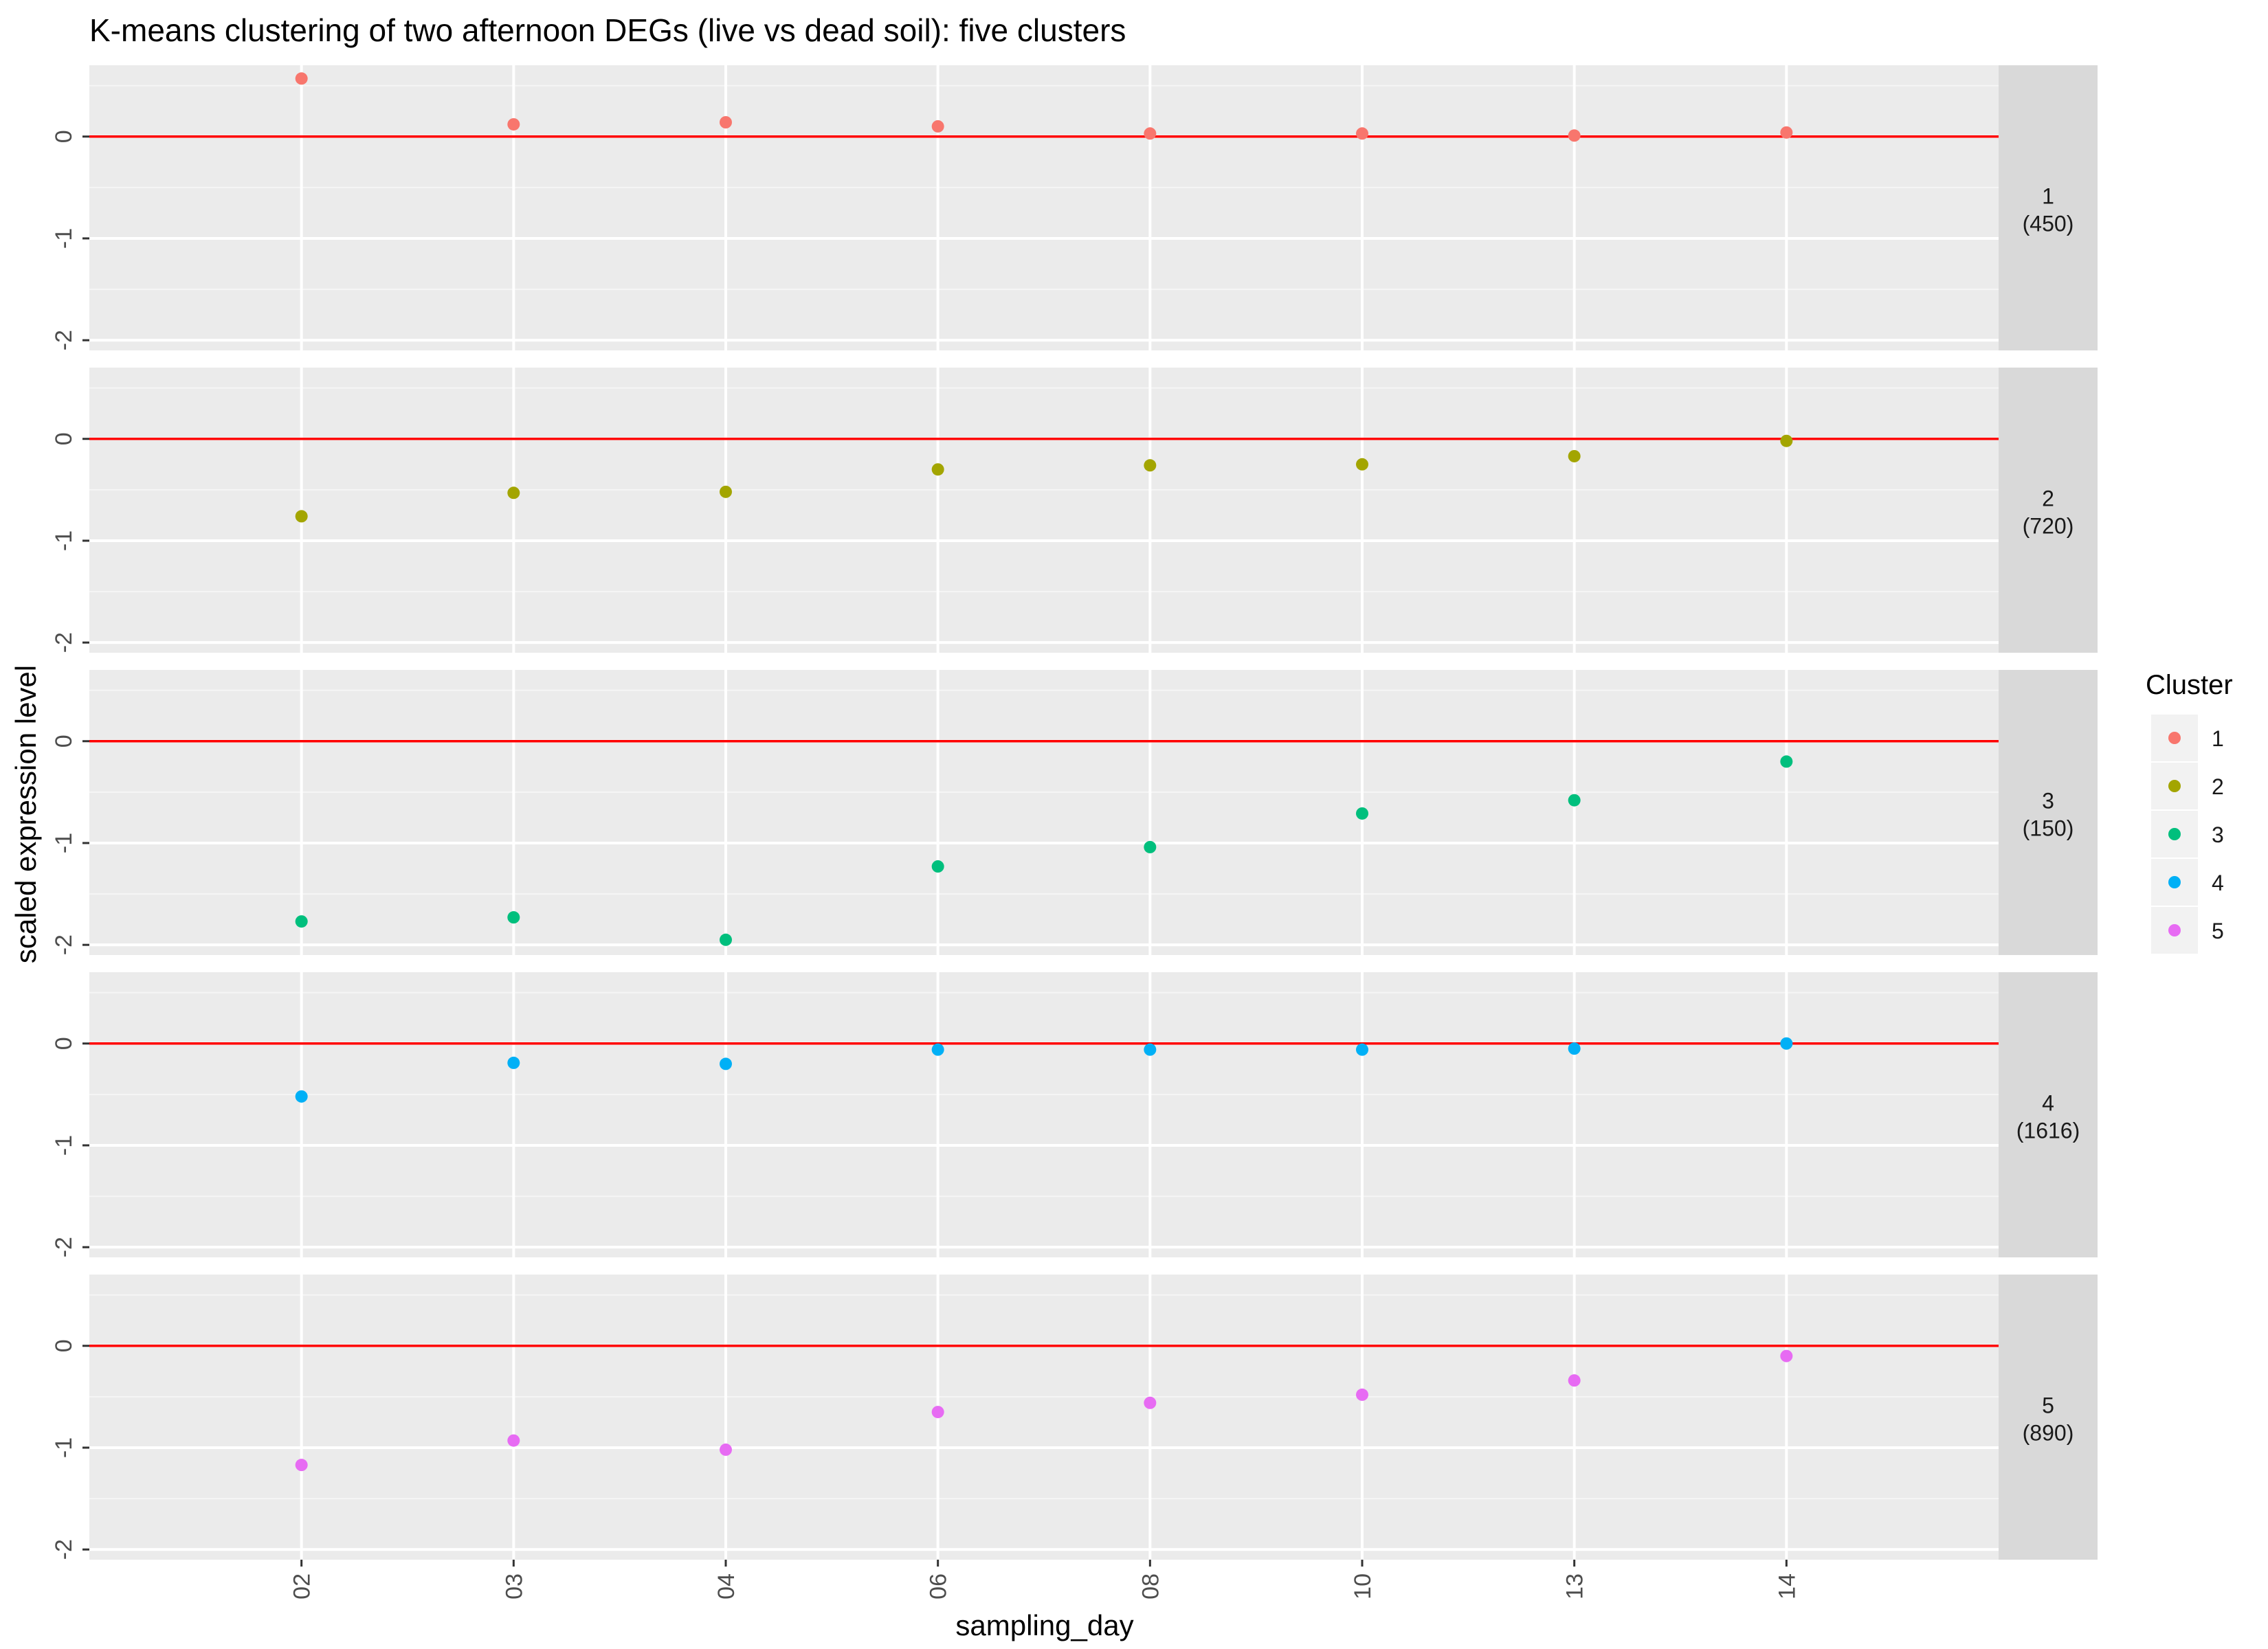 This screenshot has width=2268, height=1649. Describe the element at coordinates (1044, 1580) in the screenshot. I see `x-axis: 02 03 04 06 08 10 13 14` at that location.